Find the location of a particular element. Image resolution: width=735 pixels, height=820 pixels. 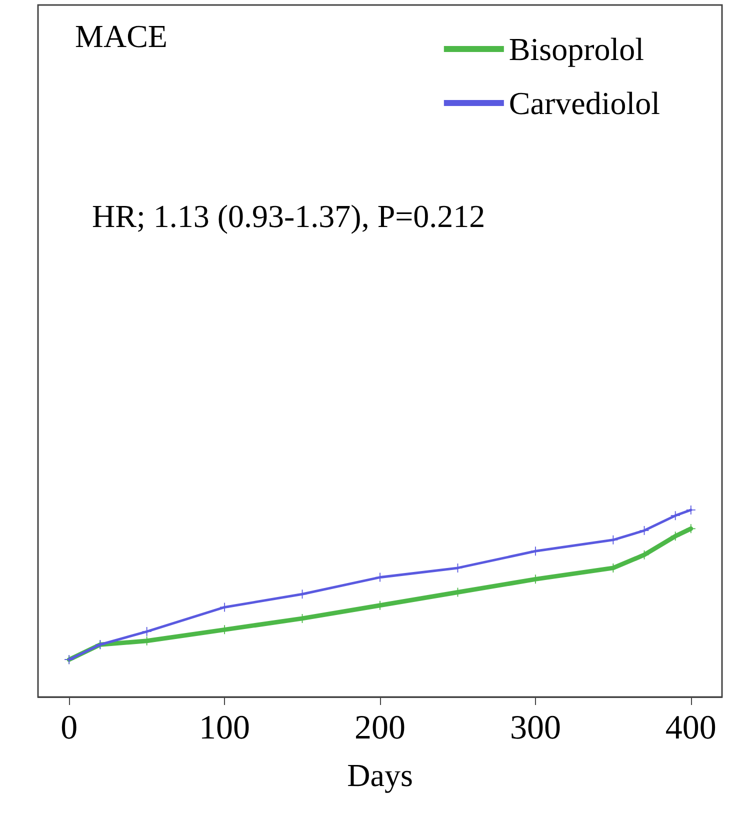

x-tick-label: 0 is located at coordinates (69, 728).